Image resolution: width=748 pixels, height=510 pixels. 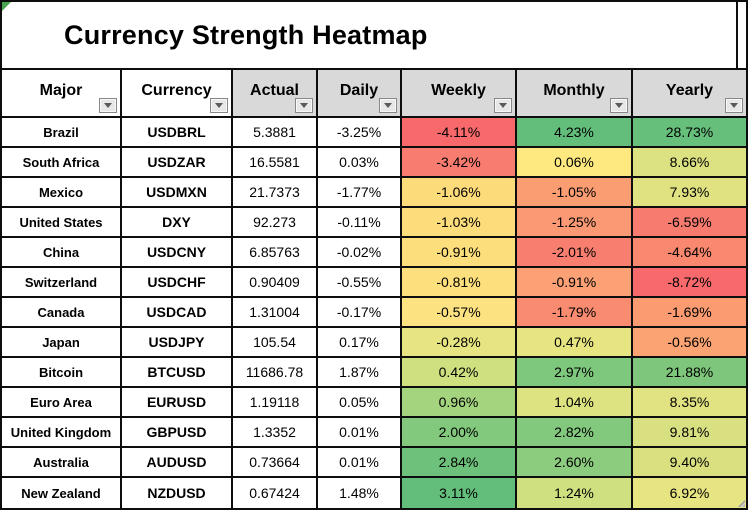 What do you see at coordinates (689, 93) in the screenshot?
I see `header-cell-yearly: Yearly` at bounding box center [689, 93].